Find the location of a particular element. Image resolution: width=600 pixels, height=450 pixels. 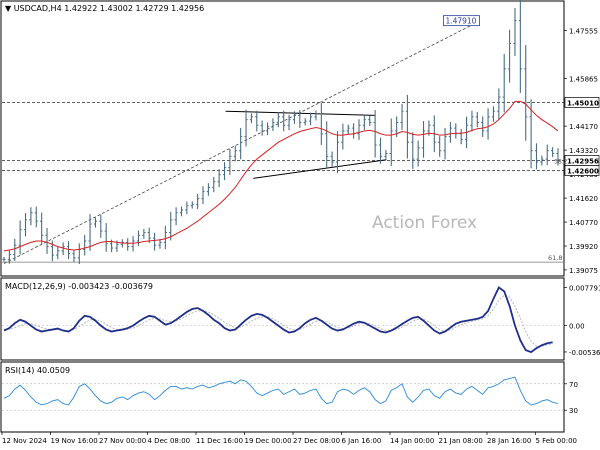

x-tick-label: 6 Jan 16:00 is located at coordinates (362, 441).